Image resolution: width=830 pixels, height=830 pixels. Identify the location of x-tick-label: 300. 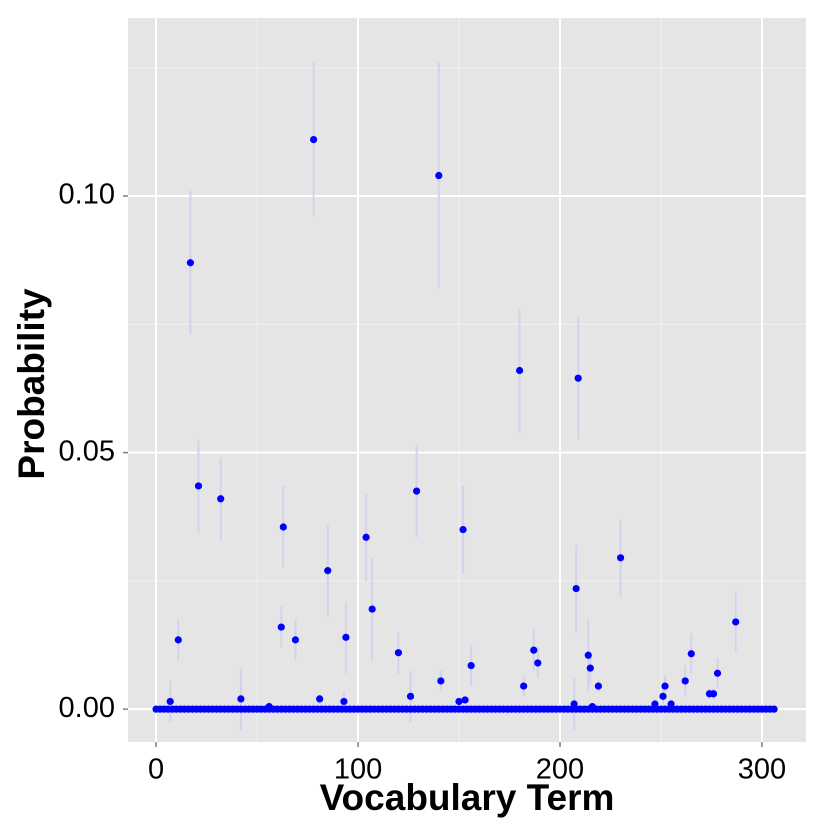
(762, 770).